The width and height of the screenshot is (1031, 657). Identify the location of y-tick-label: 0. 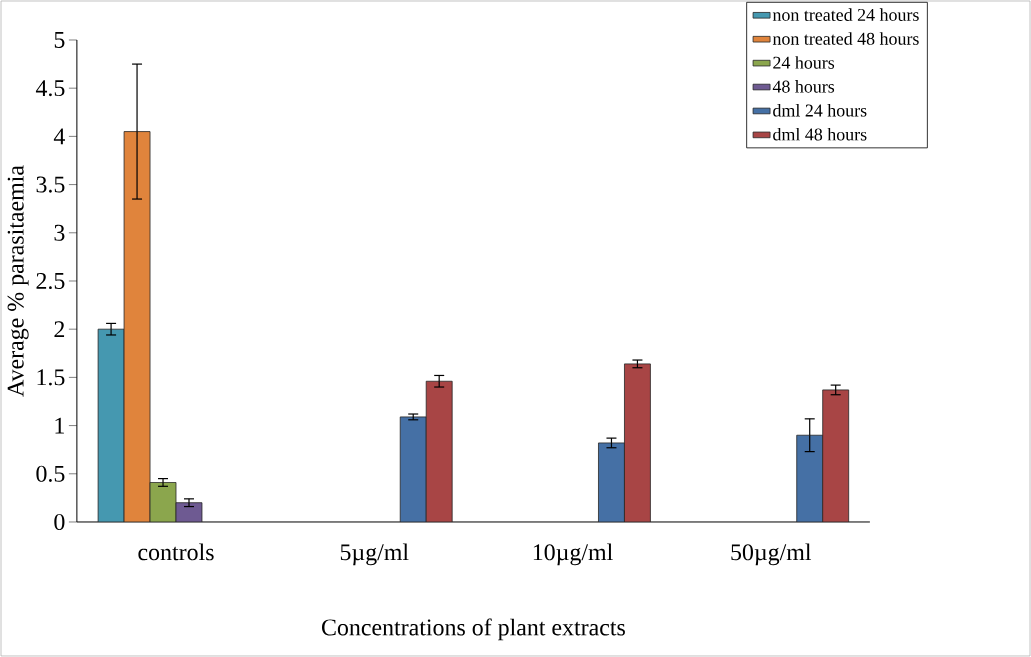
(59, 522).